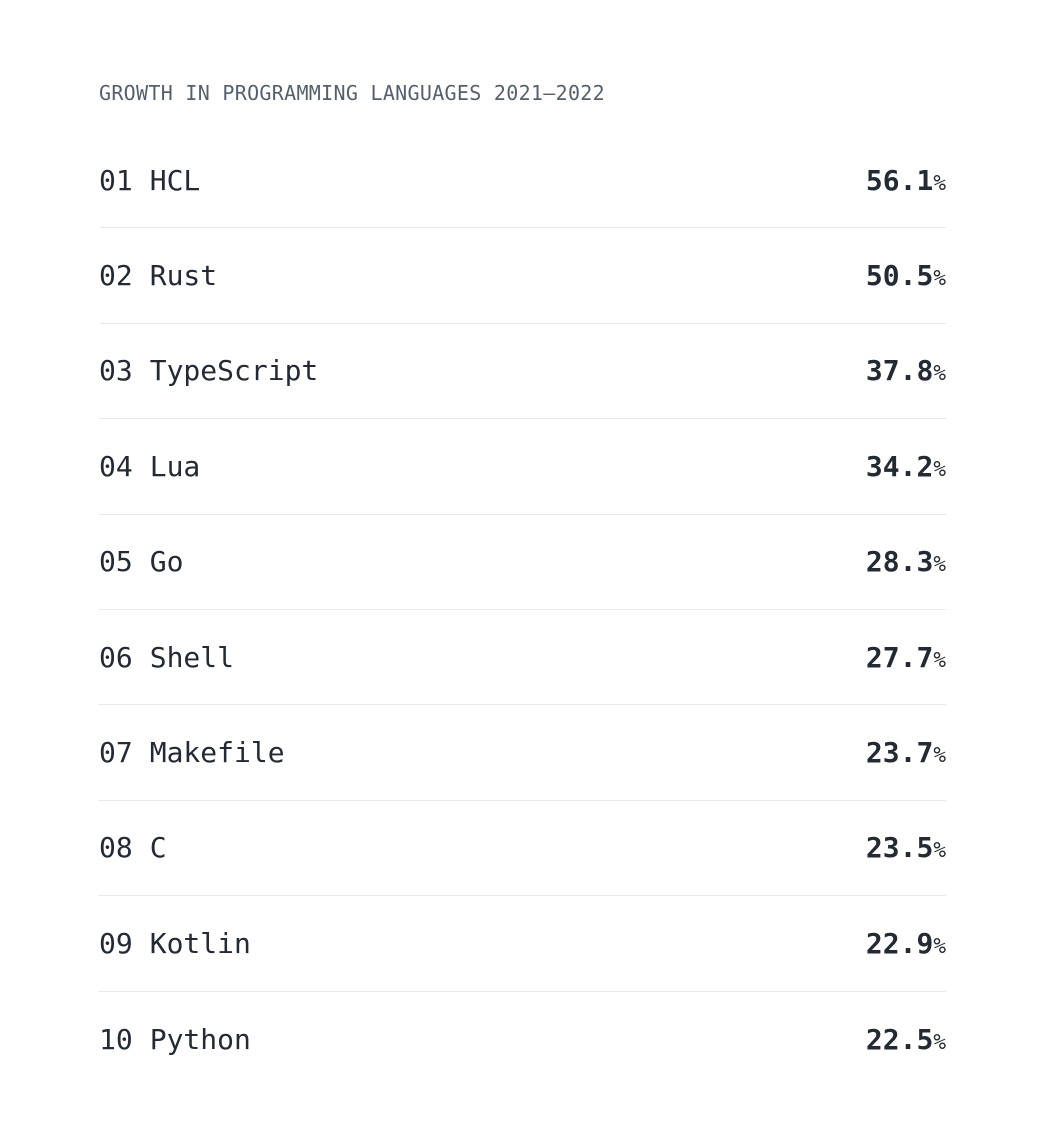 The image size is (1060, 1126). I want to click on growth-value: 23.5, so click(899, 848).